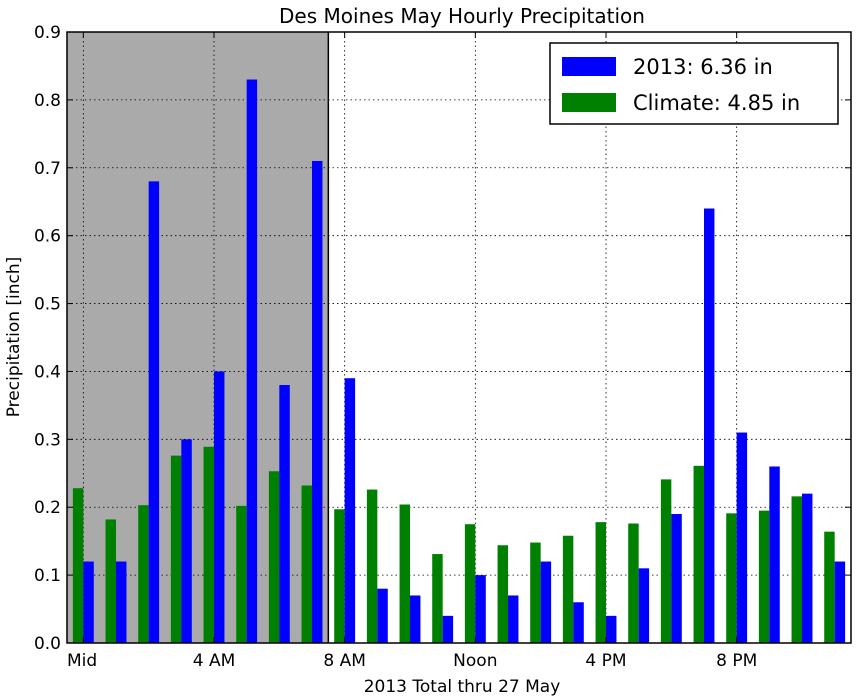 This screenshot has height=700, width=861. What do you see at coordinates (703, 67) in the screenshot?
I see `legend-label: 2013: 6.36 in` at bounding box center [703, 67].